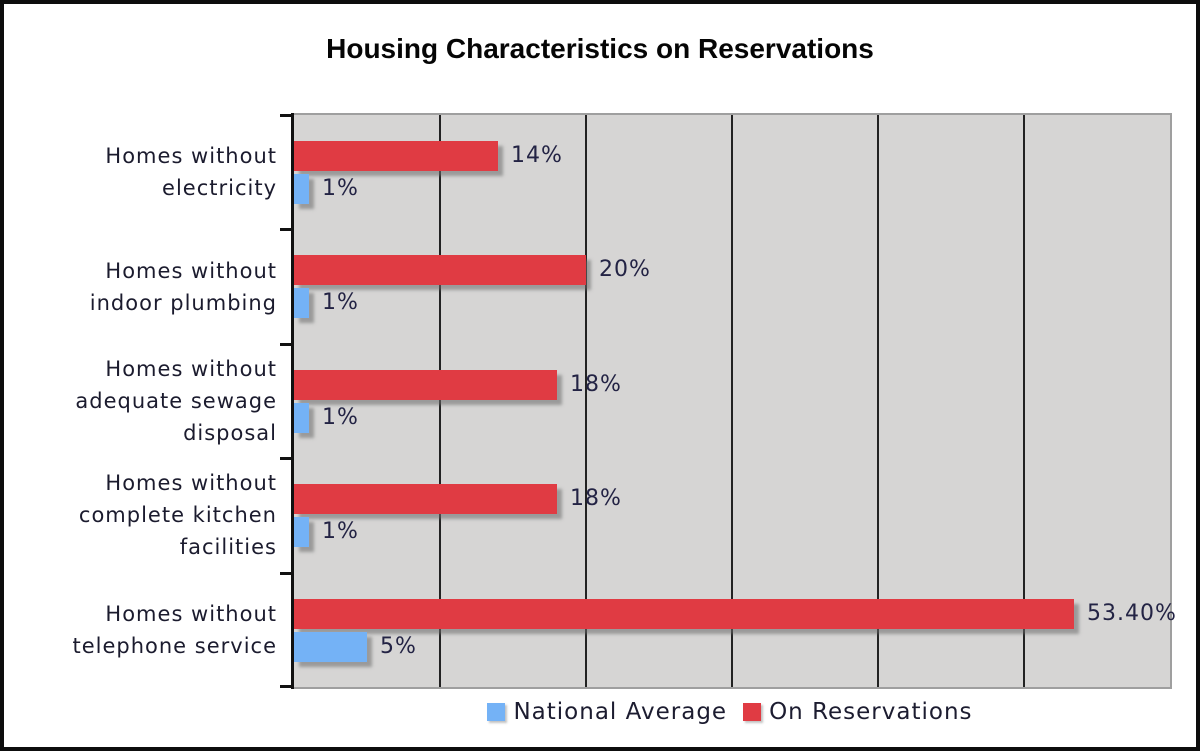 The width and height of the screenshot is (1200, 751). I want to click on bar-value-label: 5%, so click(398, 646).